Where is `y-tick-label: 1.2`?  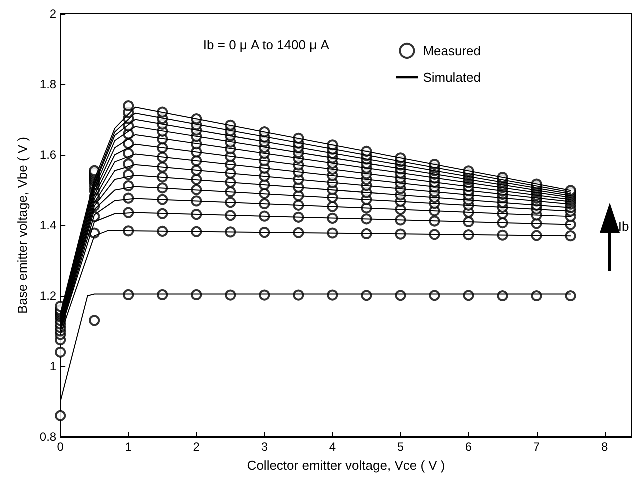 y-tick-label: 1.2 is located at coordinates (48, 296).